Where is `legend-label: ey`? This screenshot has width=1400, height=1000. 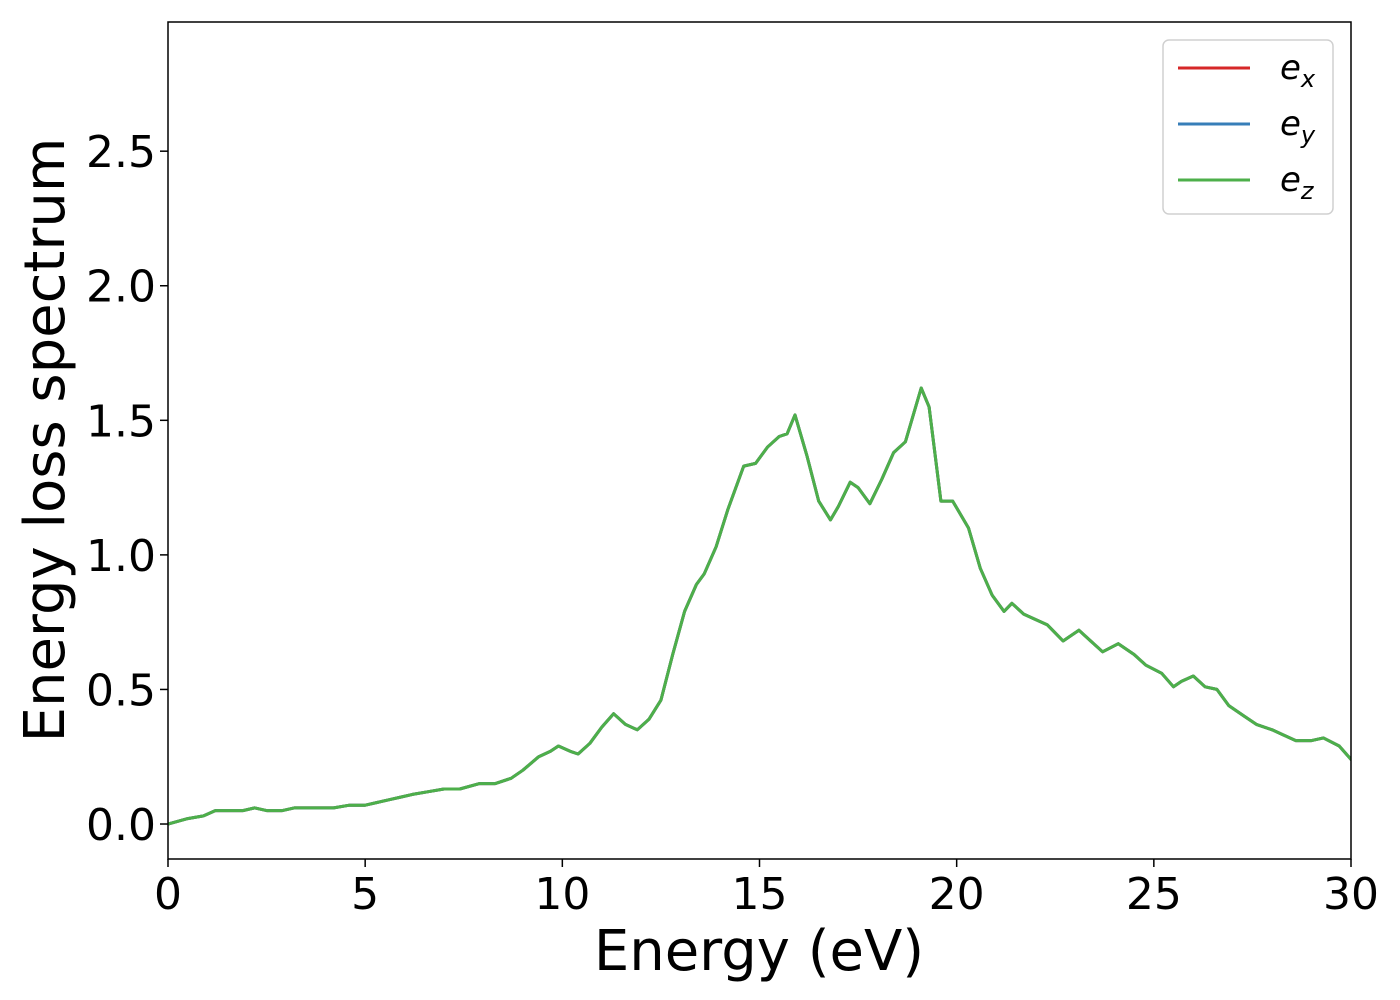
legend-label: ey is located at coordinates (1298, 126).